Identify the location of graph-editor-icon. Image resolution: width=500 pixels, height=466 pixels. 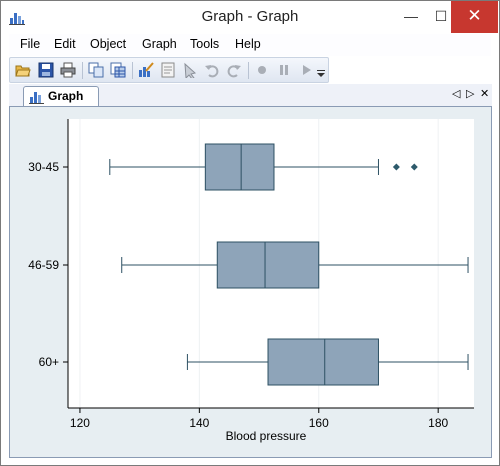
(146, 70).